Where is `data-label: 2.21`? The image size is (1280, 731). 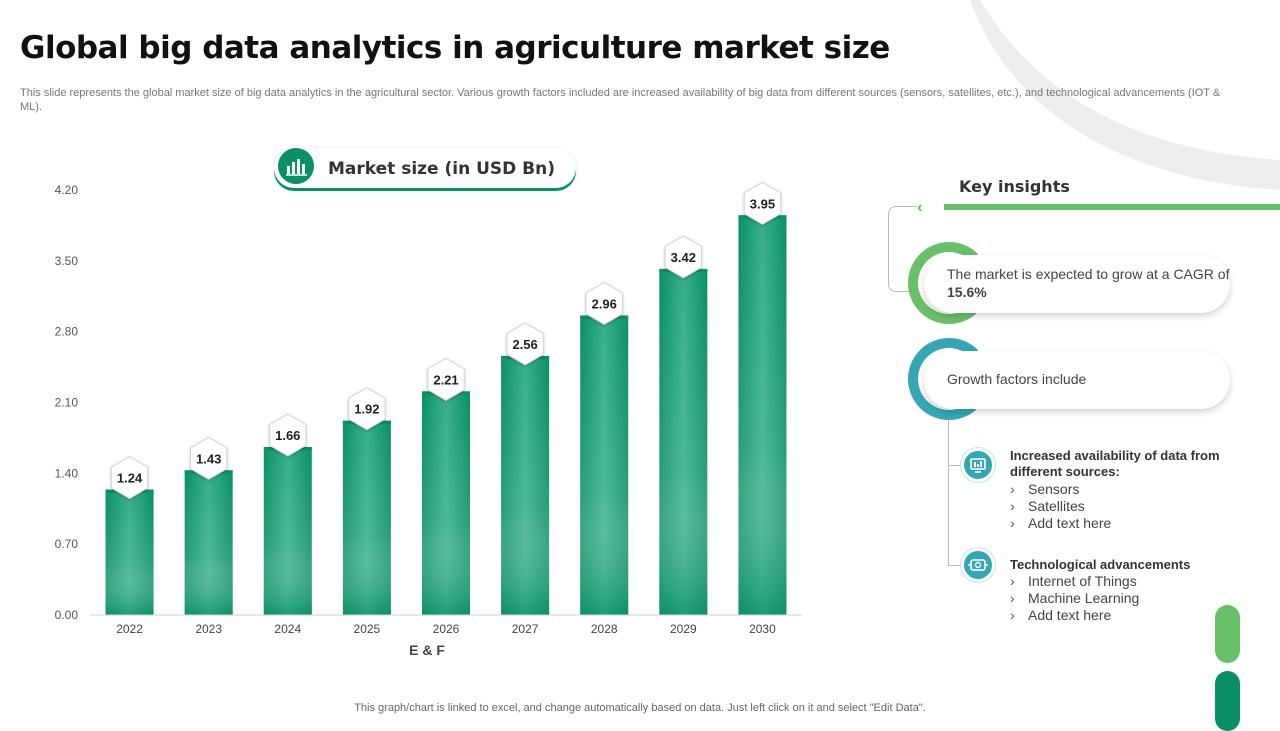 data-label: 2.21 is located at coordinates (445, 379).